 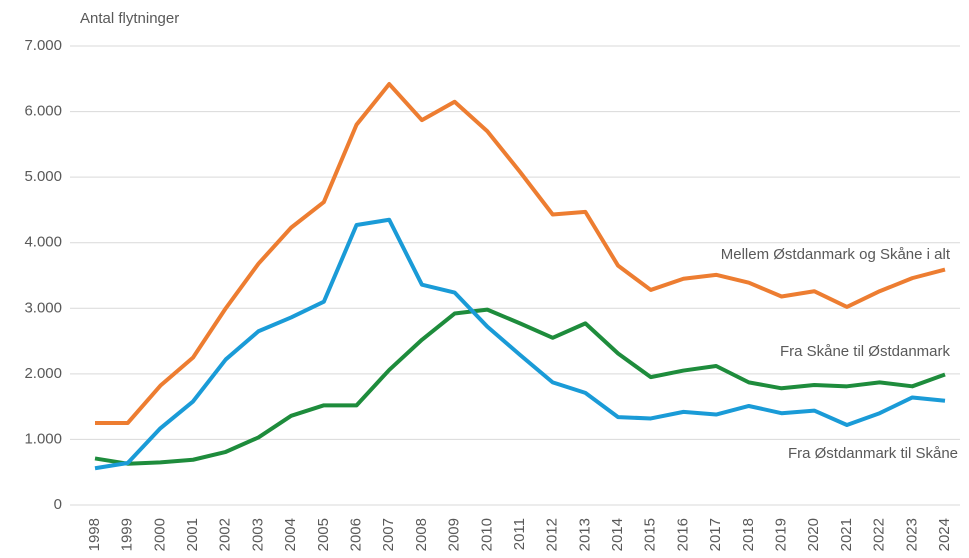 What do you see at coordinates (421, 534) in the screenshot?
I see `x-tick-label: 2008` at bounding box center [421, 534].